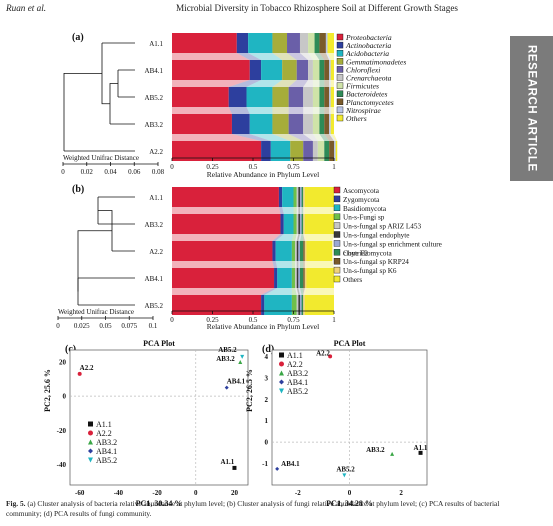 This screenshot has width=553, height=526. I want to click on panel-a-dendrogram-tick-label: 0.04, so click(110, 172).